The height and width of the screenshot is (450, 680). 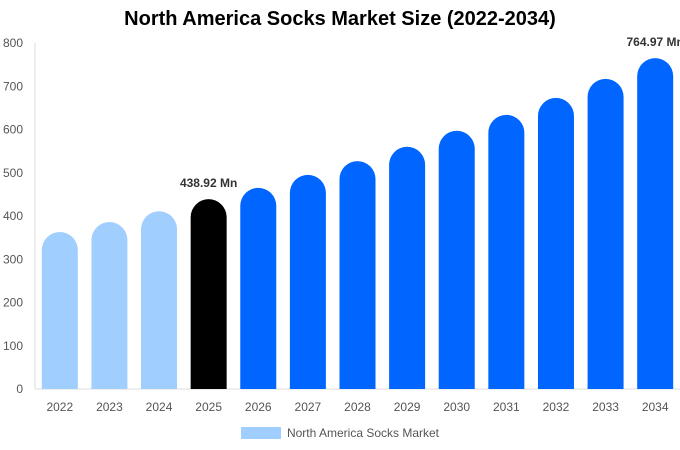 I want to click on x-tick-label: 2024, so click(x=159, y=407).